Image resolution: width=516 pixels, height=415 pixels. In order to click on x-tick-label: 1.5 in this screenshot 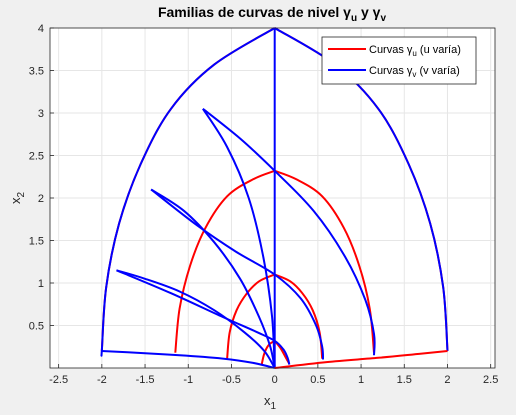, I will do `click(404, 380)`.